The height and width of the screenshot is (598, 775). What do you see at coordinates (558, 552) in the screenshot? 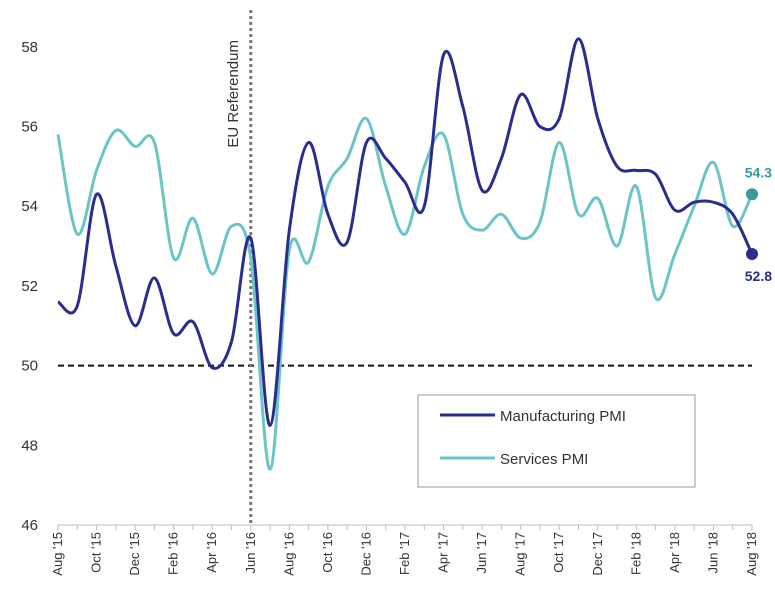
I see `x-tick-label: Oct '17` at bounding box center [558, 552].